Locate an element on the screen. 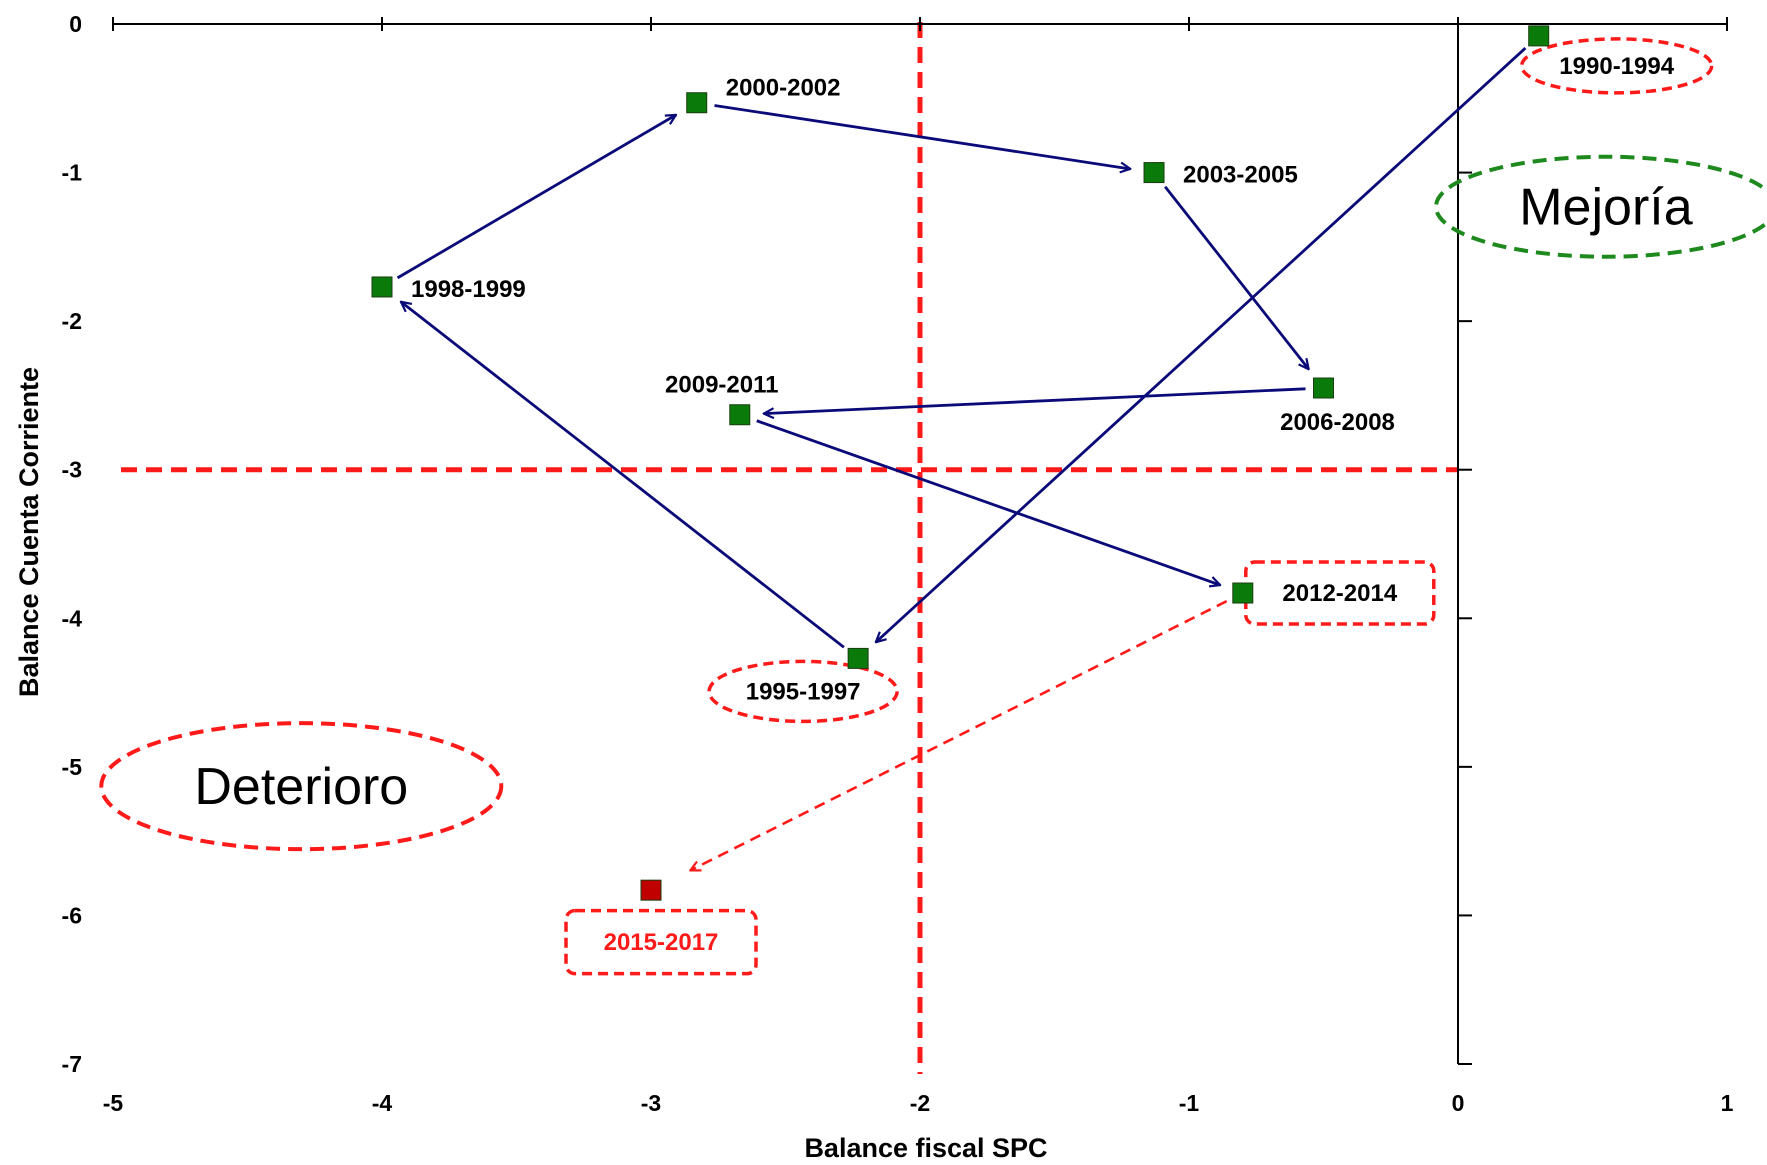 Image resolution: width=1767 pixels, height=1165 pixels. y-tick-label: -6 is located at coordinates (72, 915).